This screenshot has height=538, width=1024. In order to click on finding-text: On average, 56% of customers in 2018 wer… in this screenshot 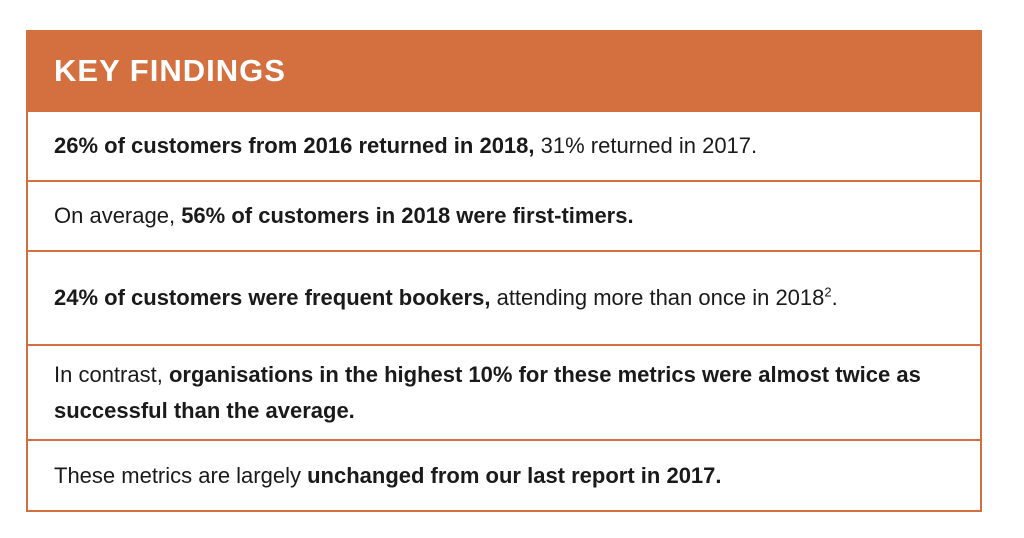, I will do `click(344, 216)`.